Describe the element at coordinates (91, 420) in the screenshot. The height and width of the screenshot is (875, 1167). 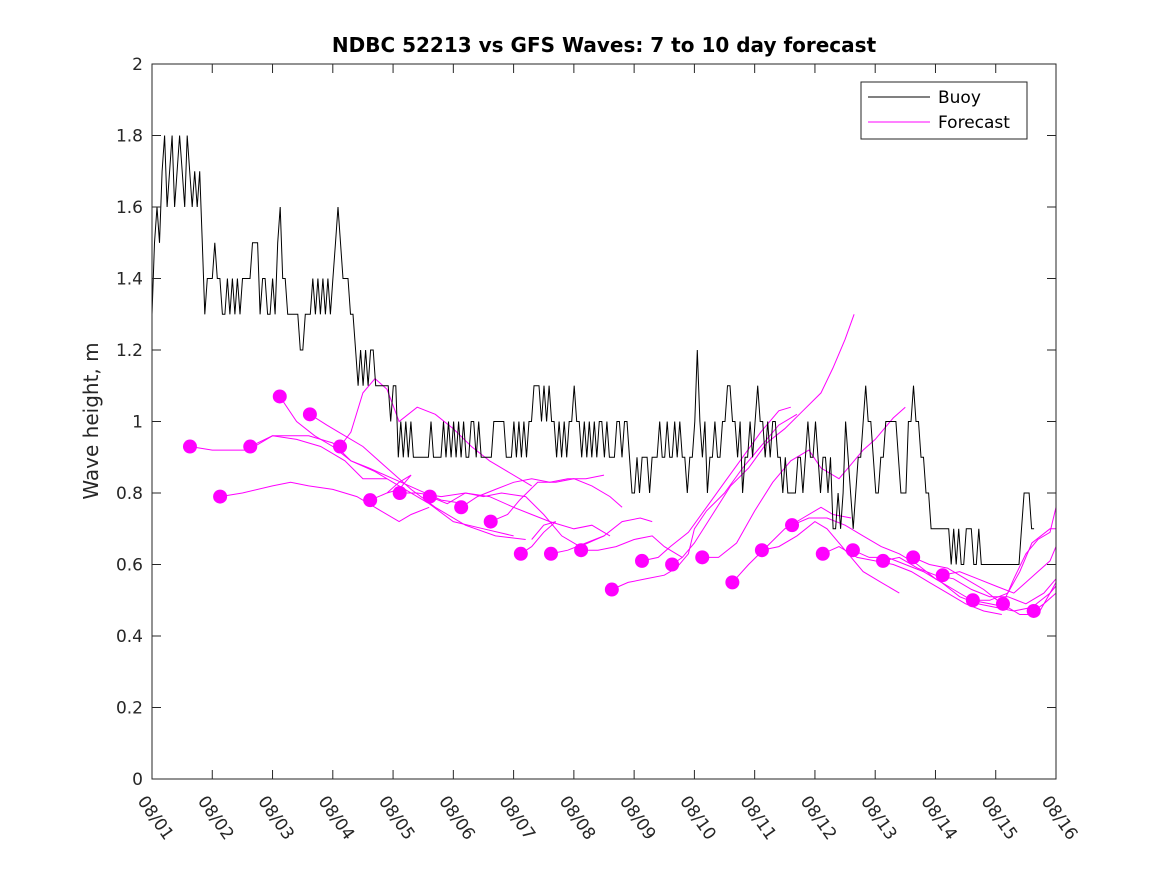
I see `y-axis-label: Wave height, m` at that location.